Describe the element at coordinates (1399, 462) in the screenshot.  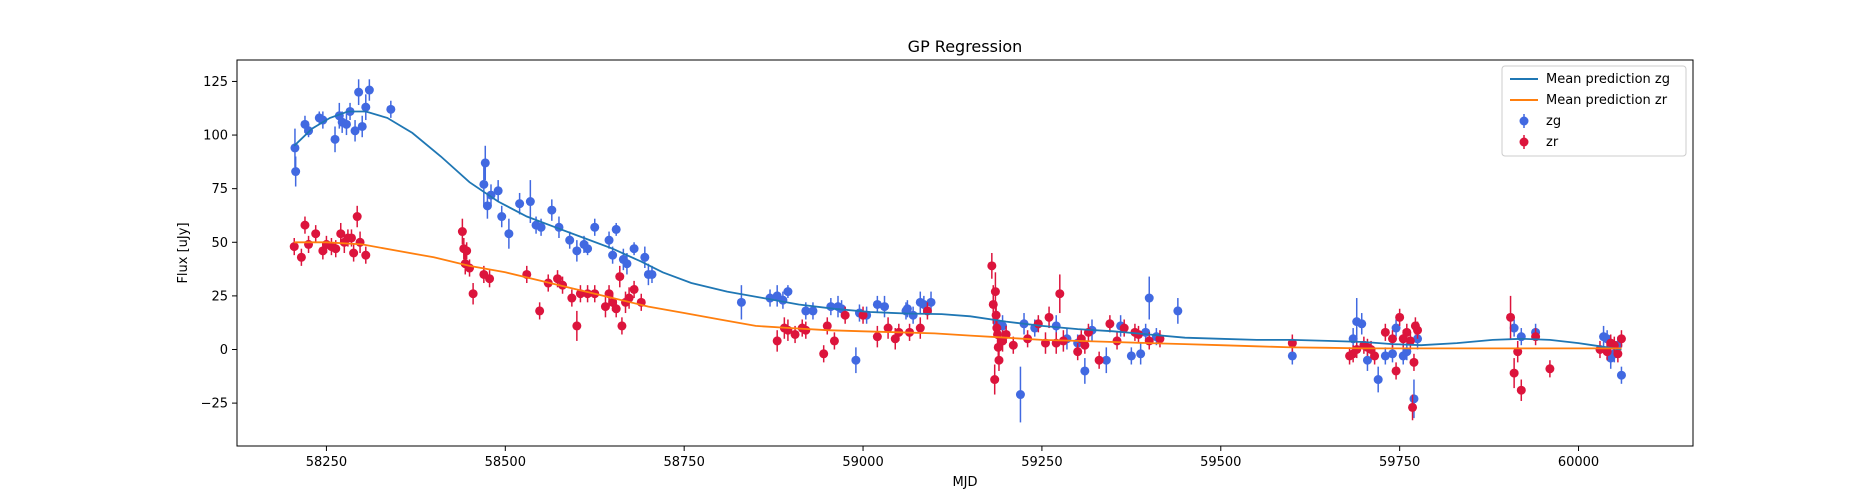
I see `x-tick-label: 59750` at that location.